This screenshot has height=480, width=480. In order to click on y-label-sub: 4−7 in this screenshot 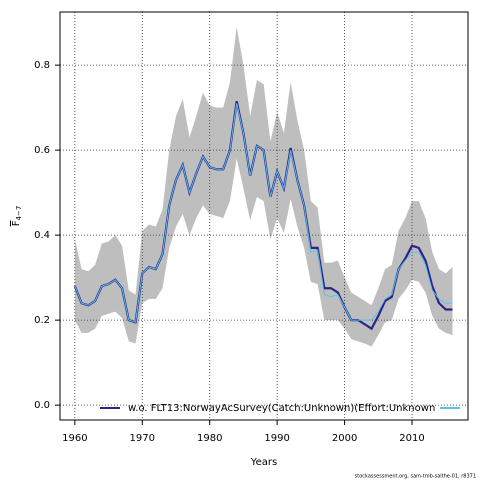, I will do `click(19, 213)`.